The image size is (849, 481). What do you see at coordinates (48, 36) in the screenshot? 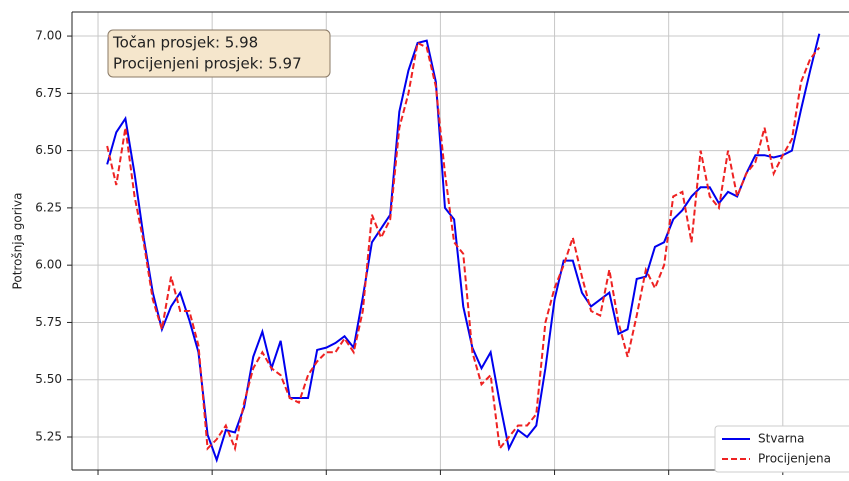
I see `y-tick-label: 7.00` at bounding box center [48, 36].